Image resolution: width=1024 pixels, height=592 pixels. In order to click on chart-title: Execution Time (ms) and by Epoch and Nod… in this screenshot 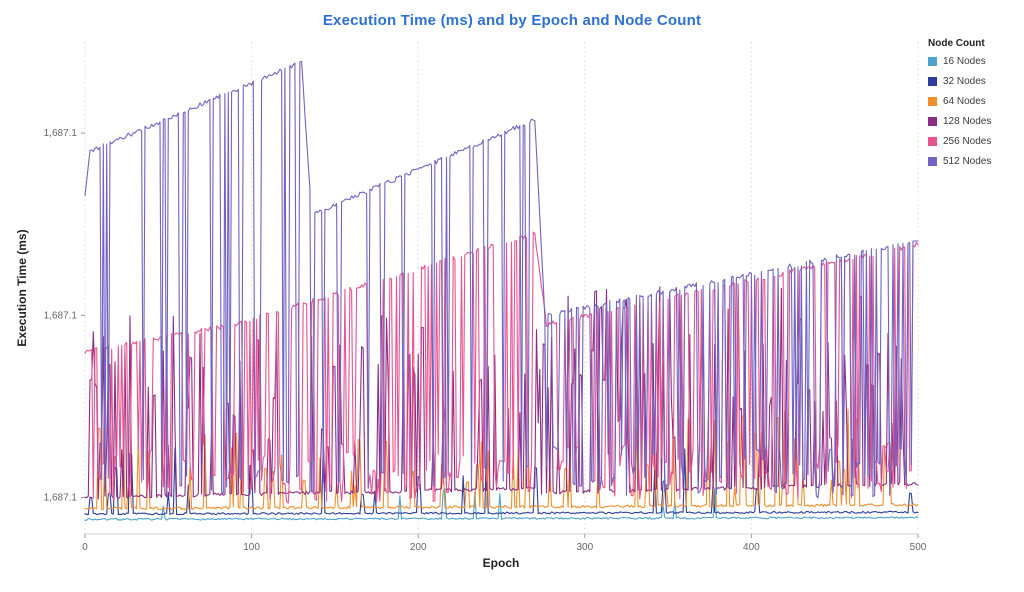, I will do `click(512, 20)`.